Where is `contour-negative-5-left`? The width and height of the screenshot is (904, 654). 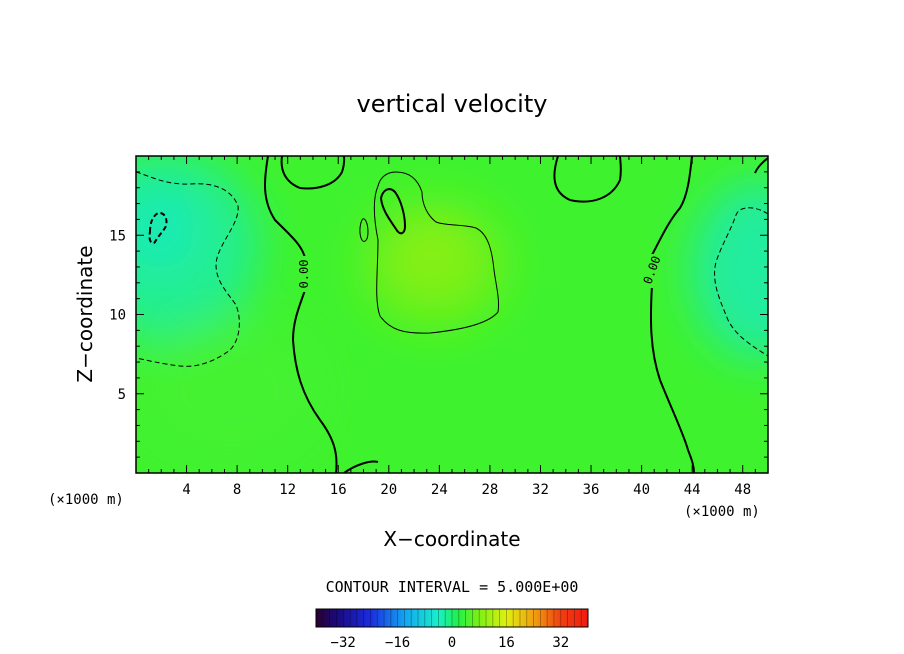 contour-negative-5-left is located at coordinates (188, 269).